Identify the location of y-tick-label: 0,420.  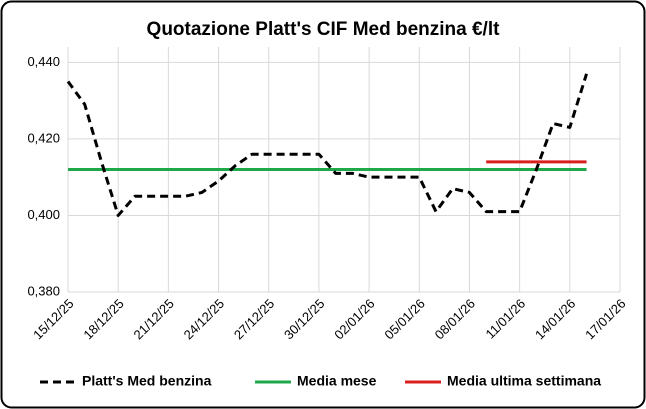
(43, 137).